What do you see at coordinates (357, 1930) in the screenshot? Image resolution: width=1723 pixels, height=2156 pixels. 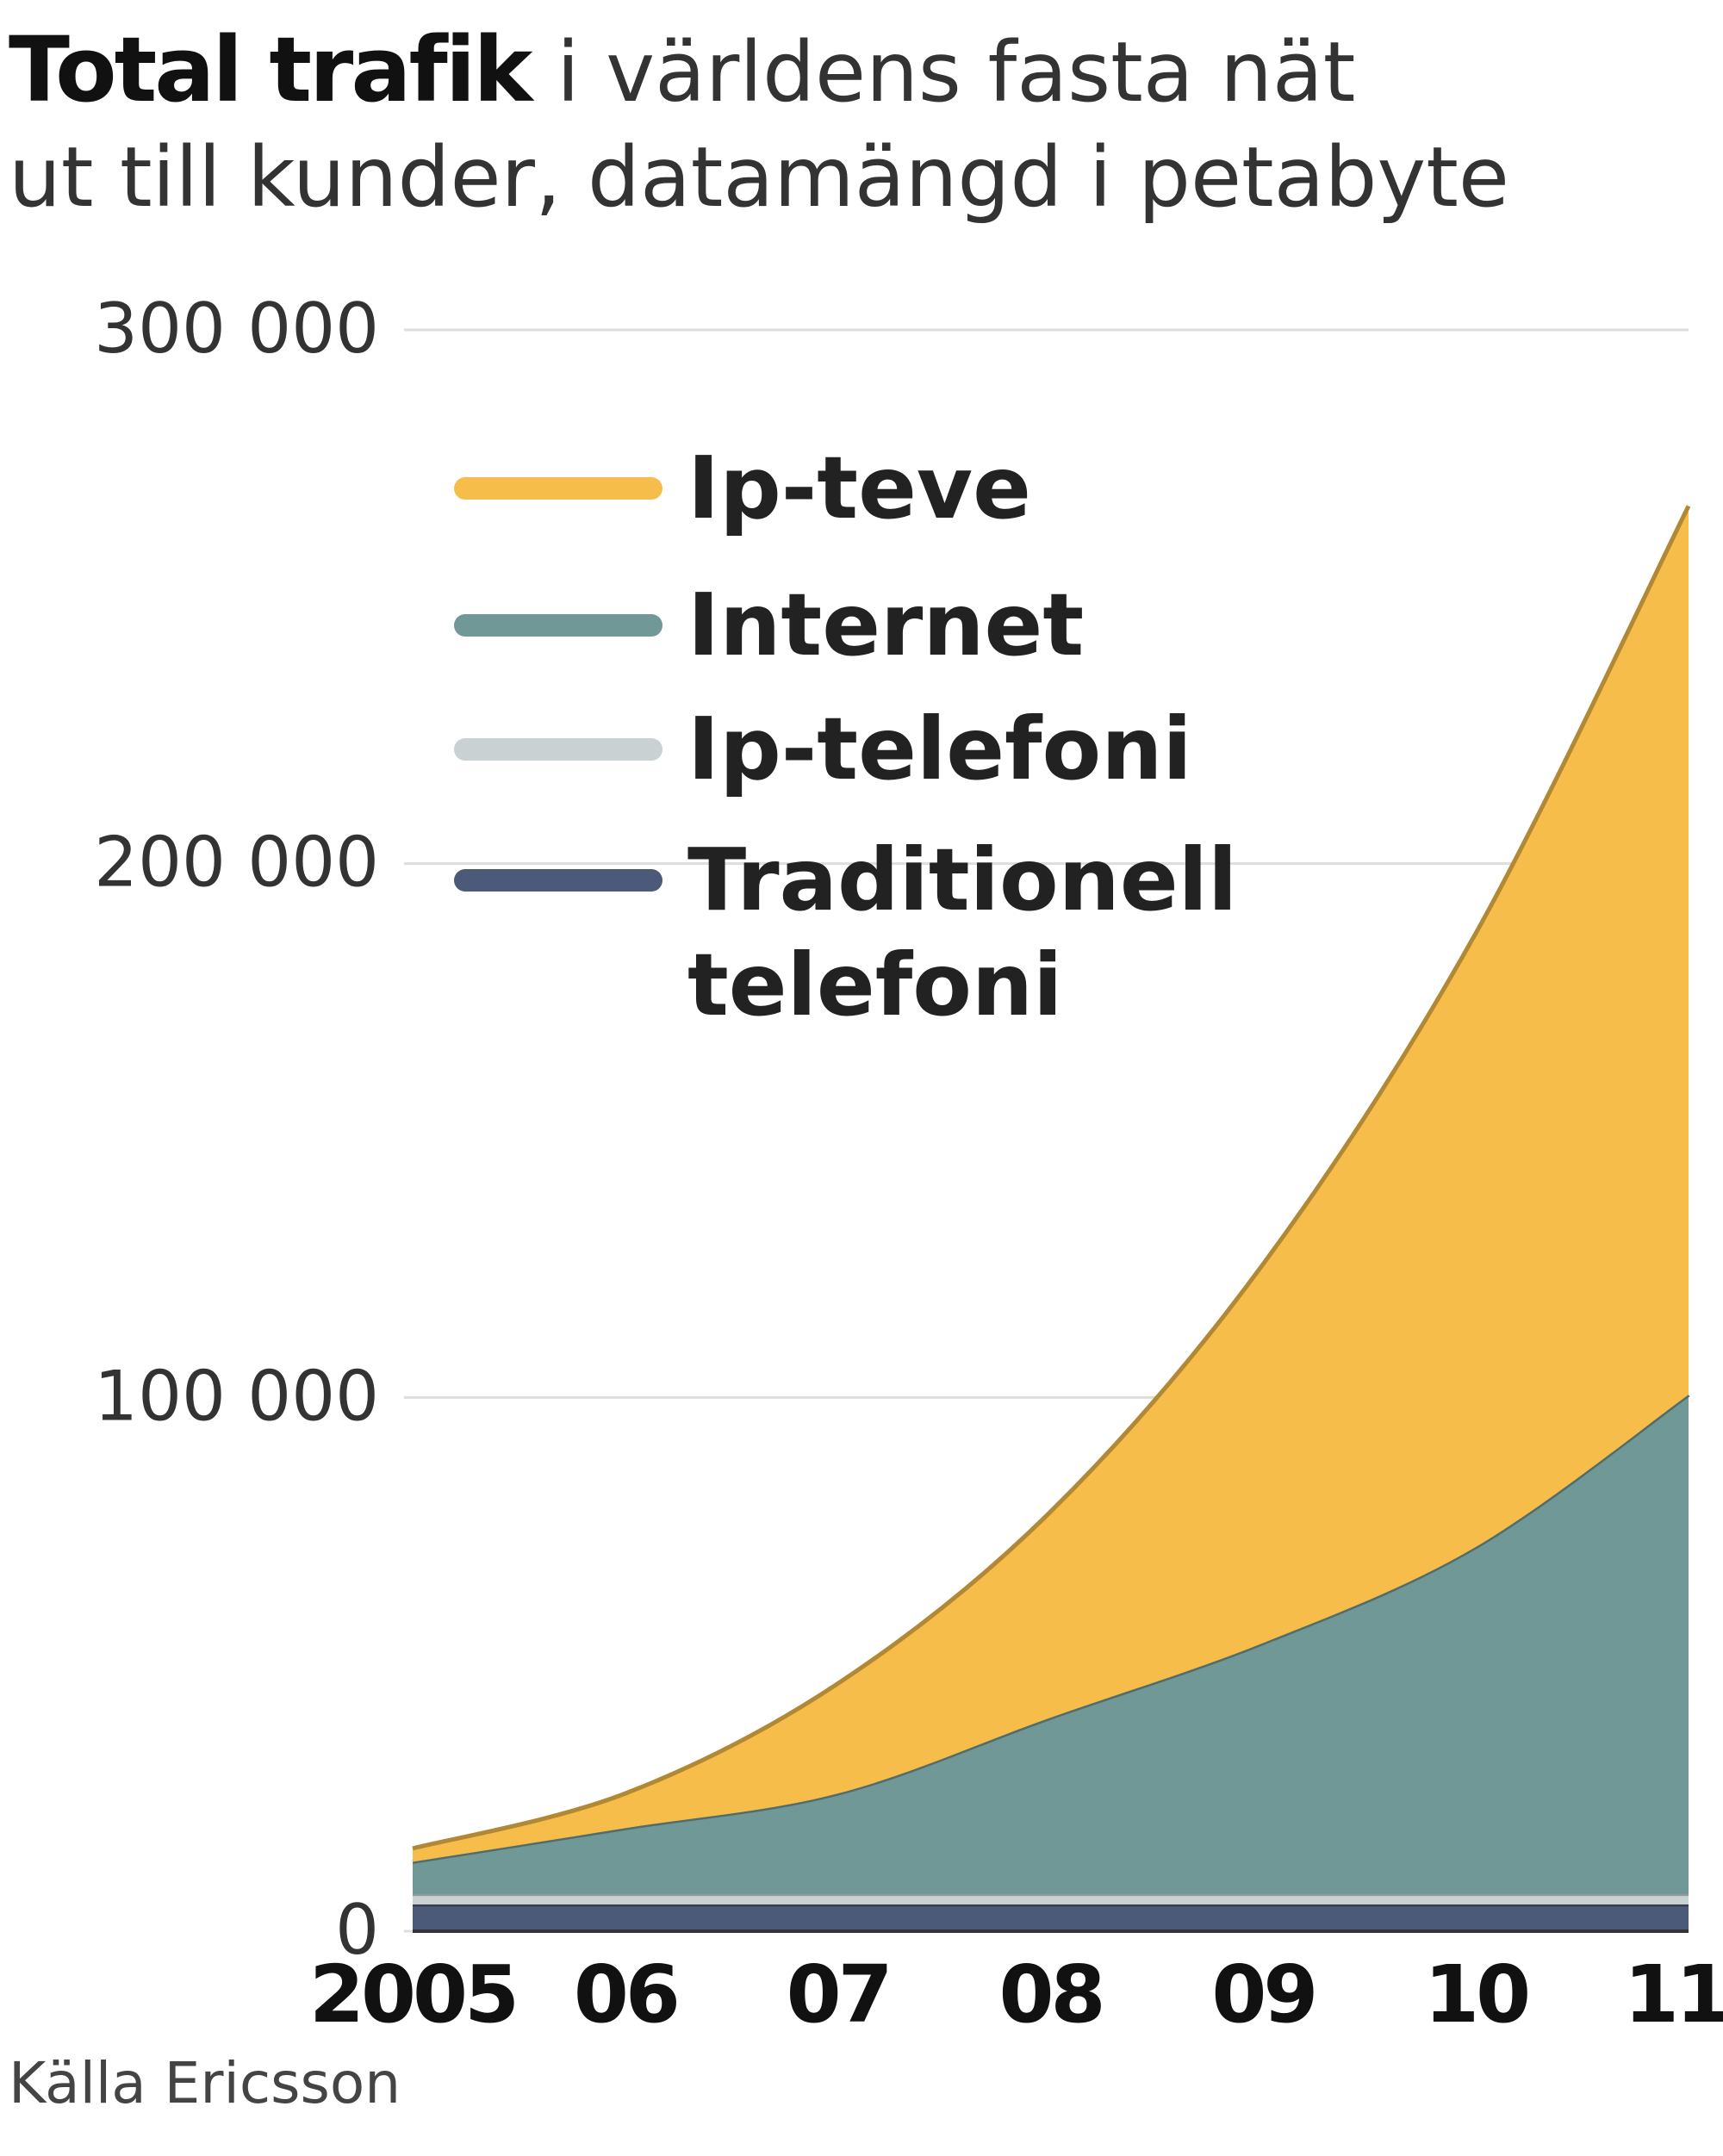 I see `y-tick-label: 0` at bounding box center [357, 1930].